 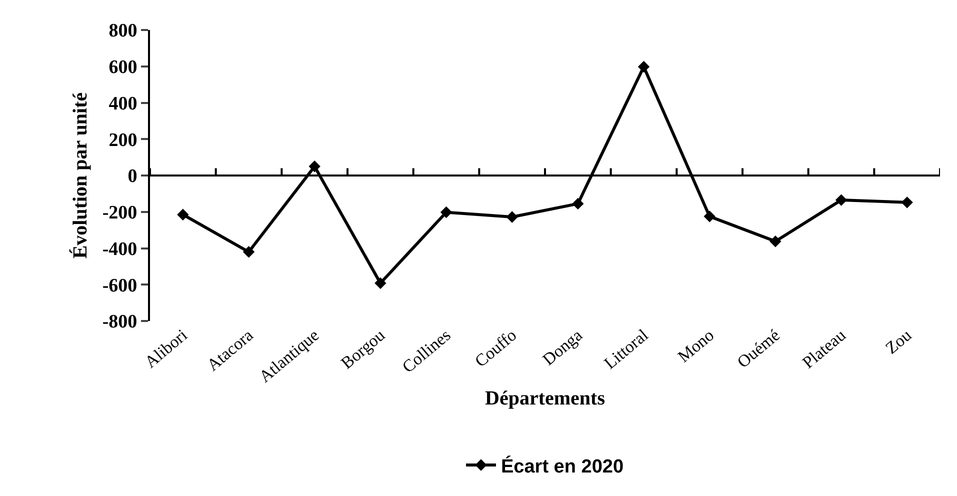 What do you see at coordinates (80, 175) in the screenshot?
I see `y-axis-title: Évolution par unité` at bounding box center [80, 175].